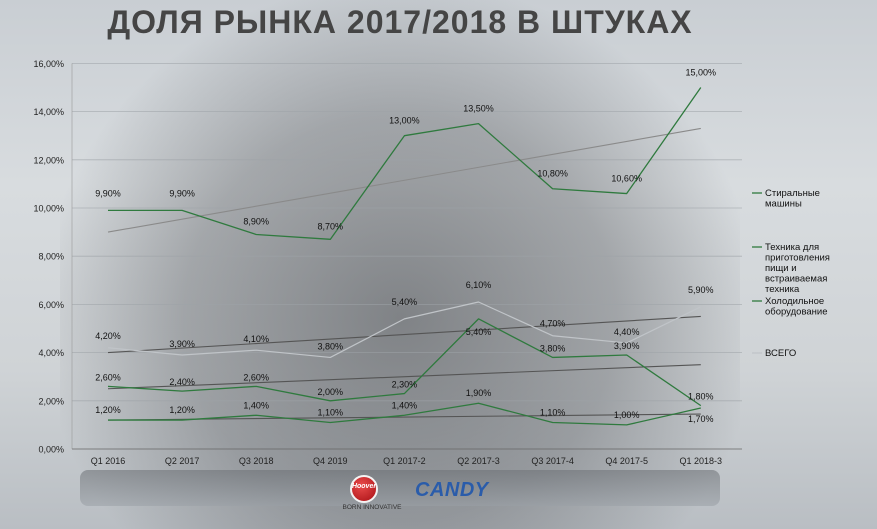 The width and height of the screenshot is (877, 529). What do you see at coordinates (404, 461) in the screenshot?
I see `x-tick-label: Q1 2017-2` at bounding box center [404, 461].